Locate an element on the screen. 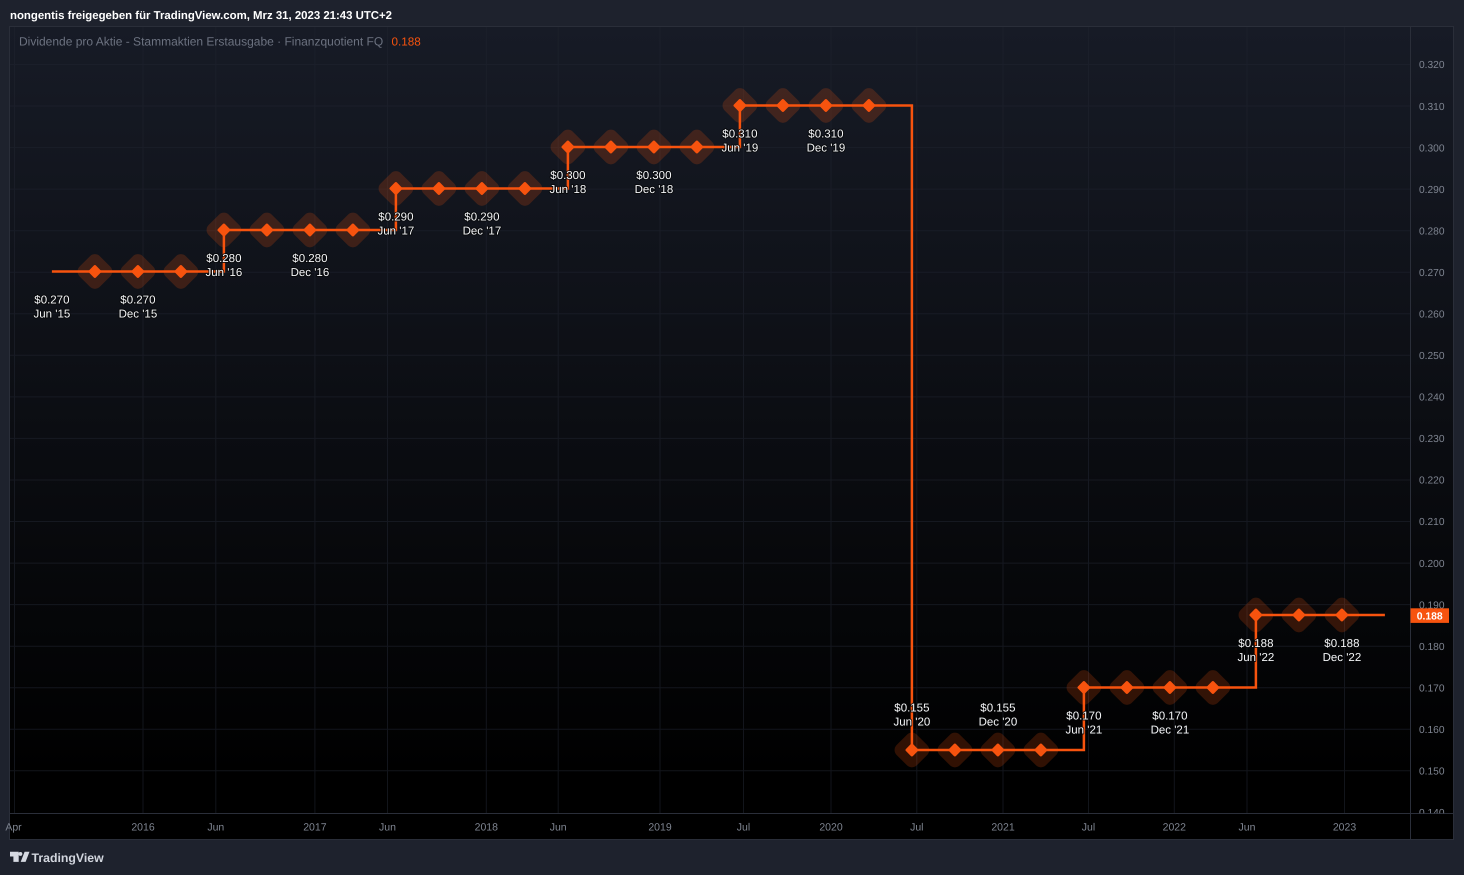 The width and height of the screenshot is (1464, 875). svg-text: Jun '22 is located at coordinates (1256, 658).